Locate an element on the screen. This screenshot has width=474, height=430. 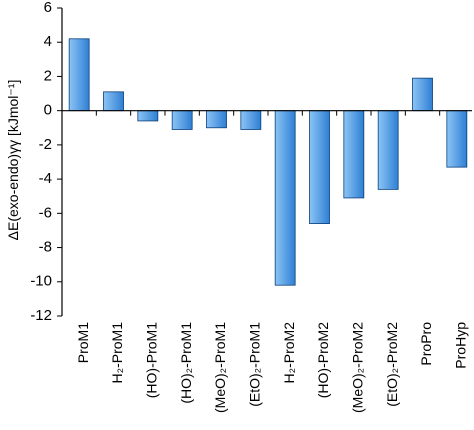
category-label-10: (EtO)₂-ProM2 is located at coordinates (392, 364).